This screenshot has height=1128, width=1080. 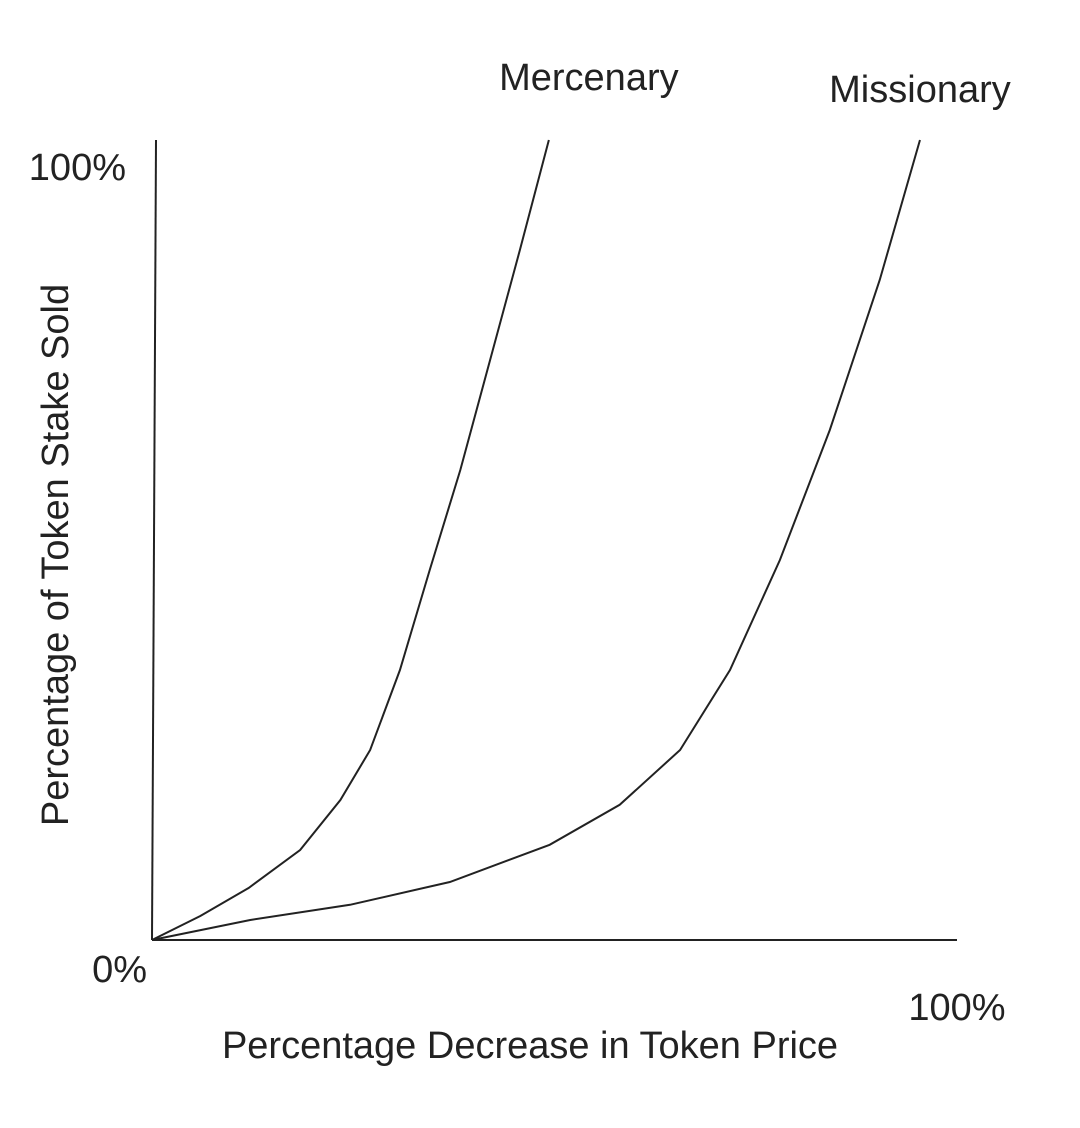 What do you see at coordinates (956, 1008) in the screenshot?
I see `x-tick-label: 100%` at bounding box center [956, 1008].